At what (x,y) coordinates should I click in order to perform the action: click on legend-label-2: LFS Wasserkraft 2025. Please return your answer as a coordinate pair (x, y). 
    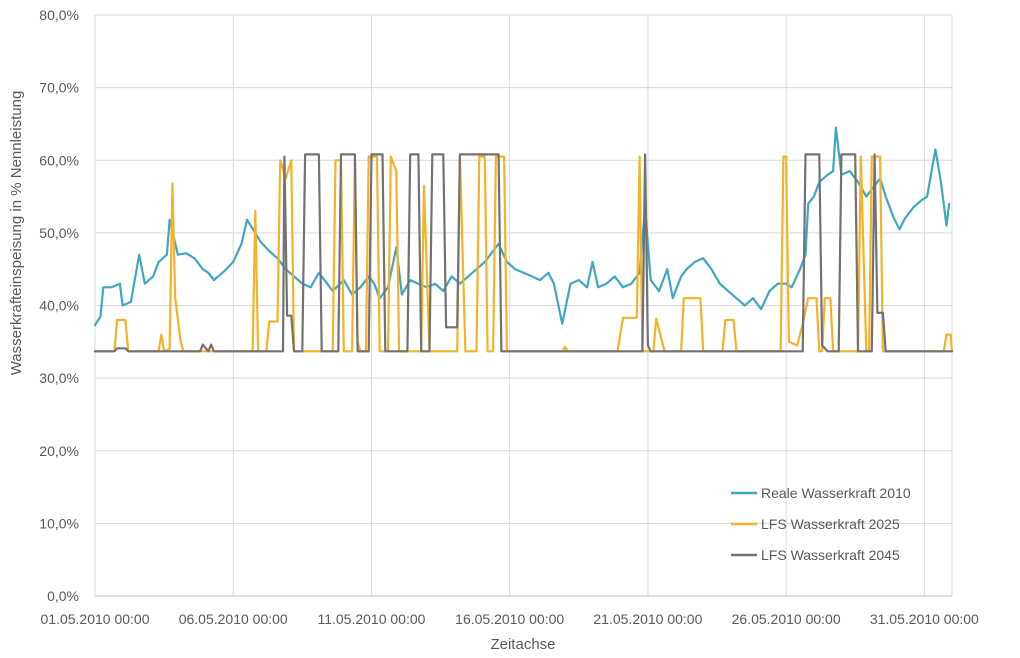
    Looking at the image, I should click on (830, 524).